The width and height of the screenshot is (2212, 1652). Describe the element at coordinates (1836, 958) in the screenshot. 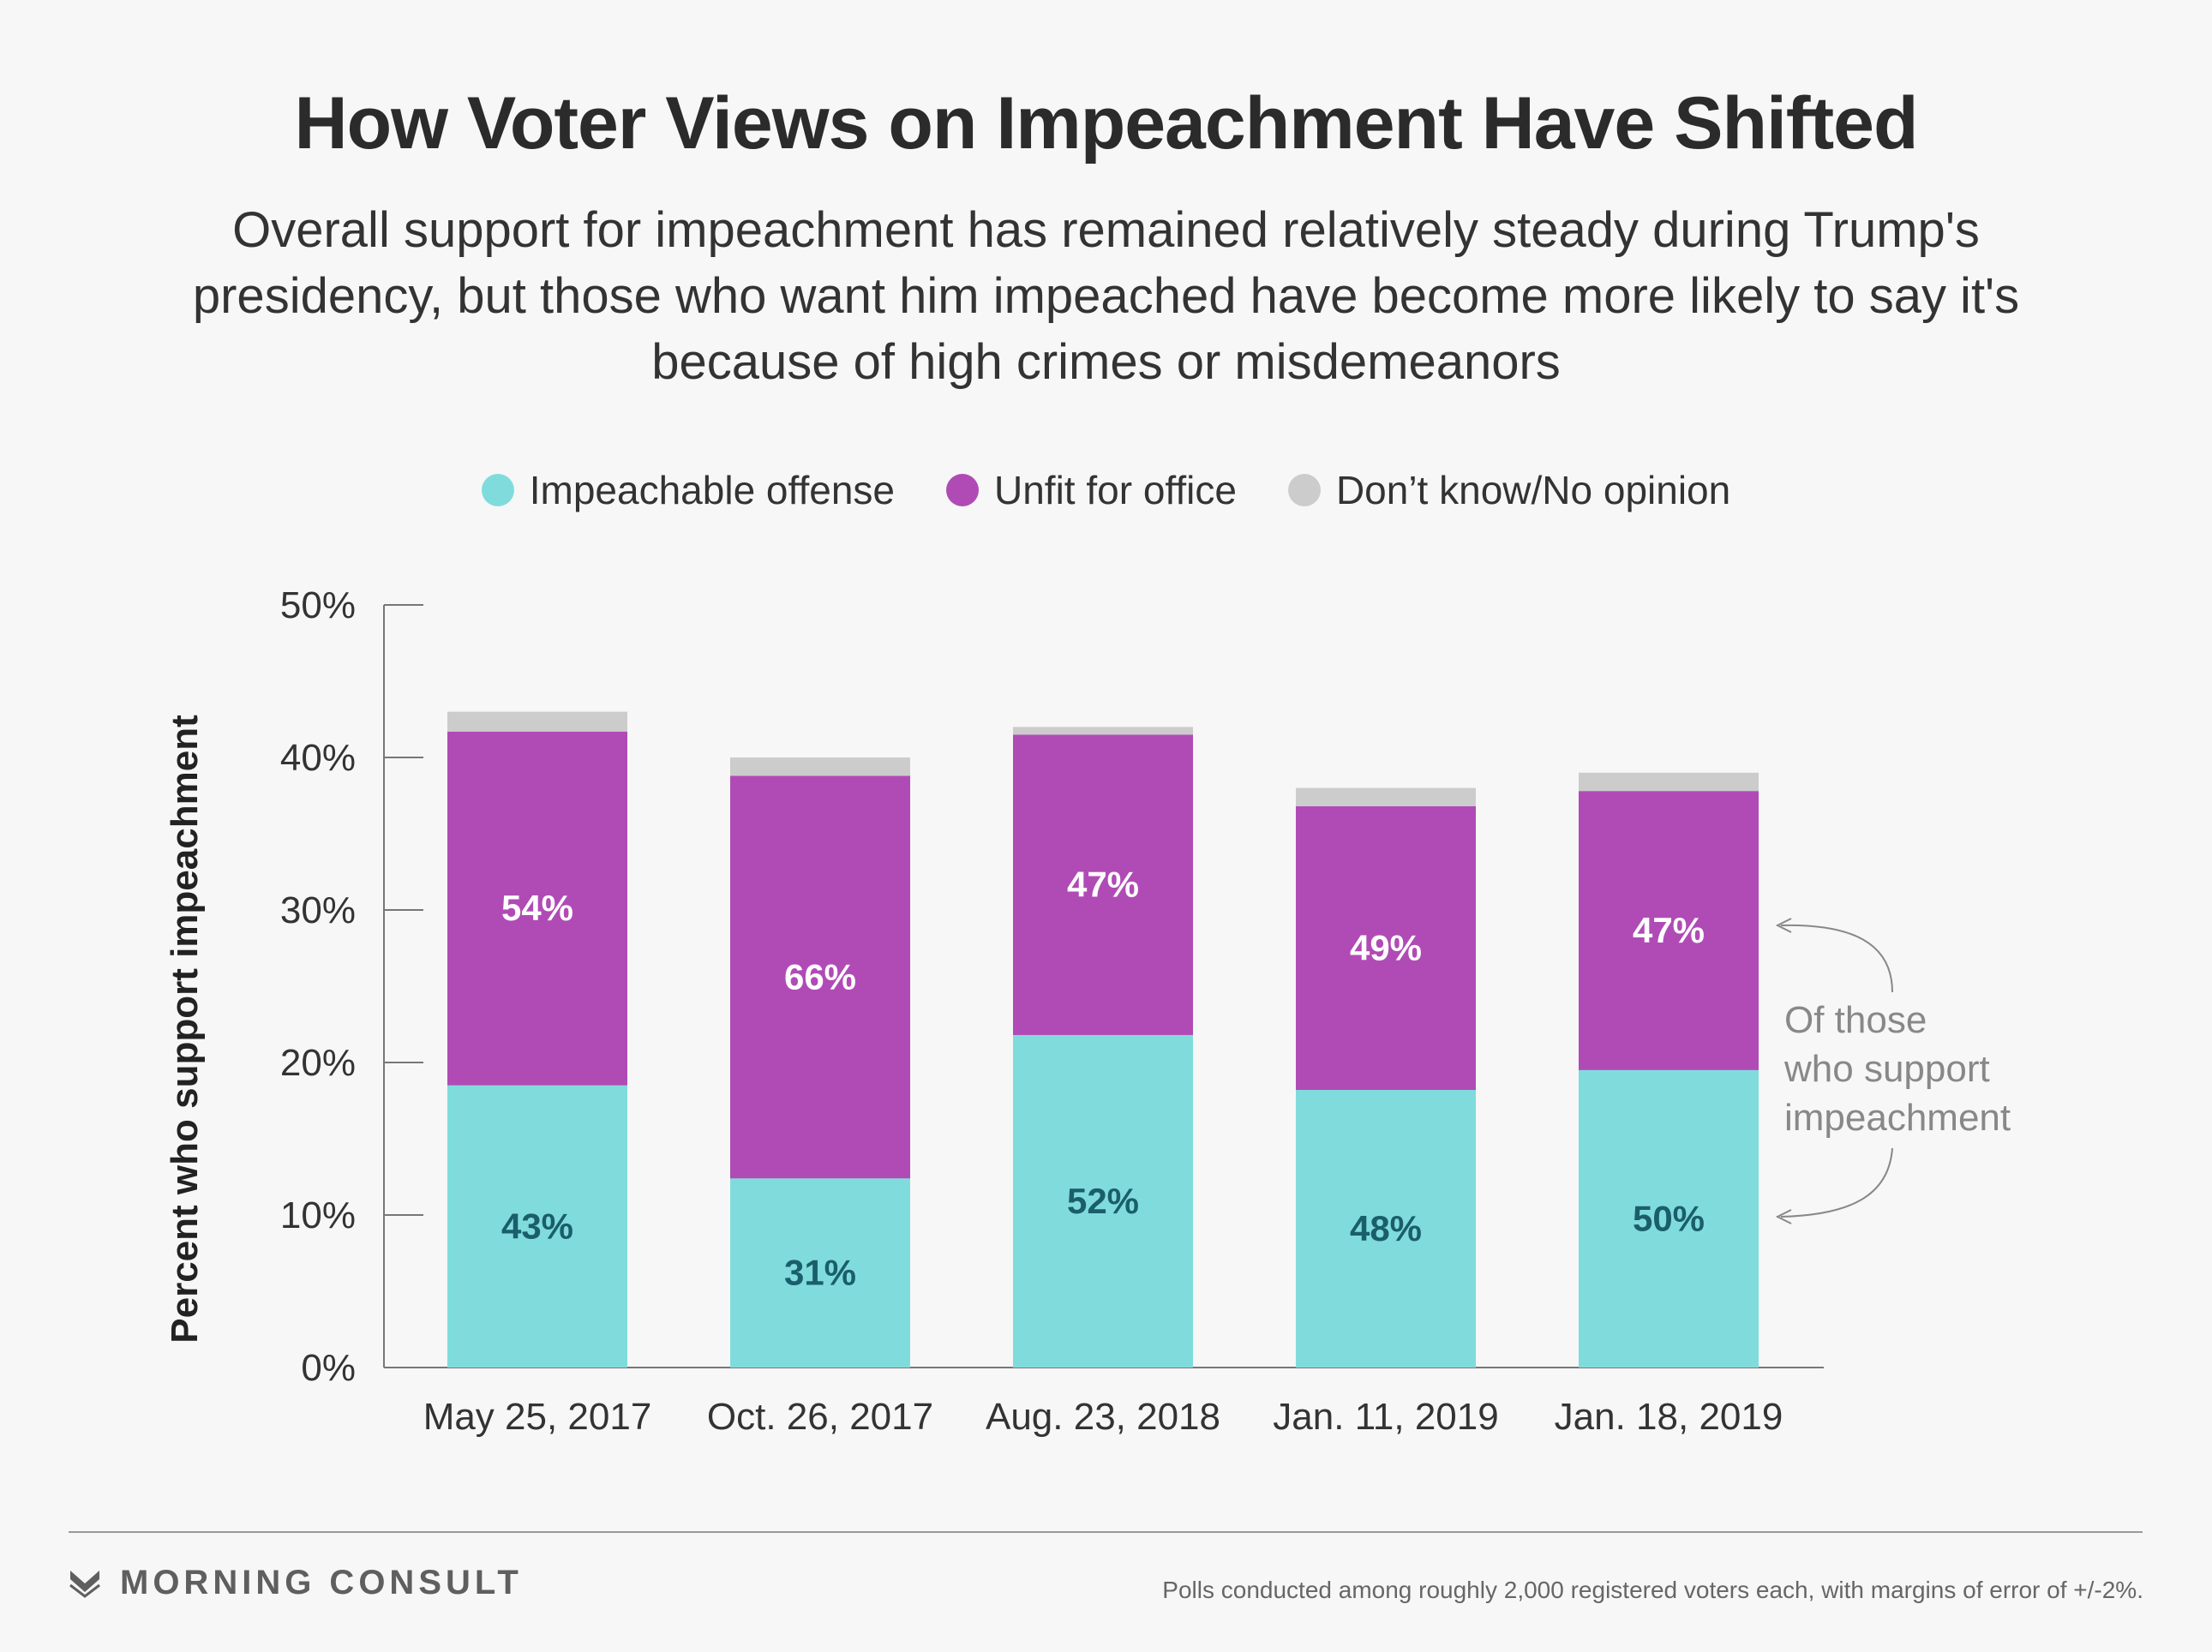

I see `annotation-arrow-upper` at that location.